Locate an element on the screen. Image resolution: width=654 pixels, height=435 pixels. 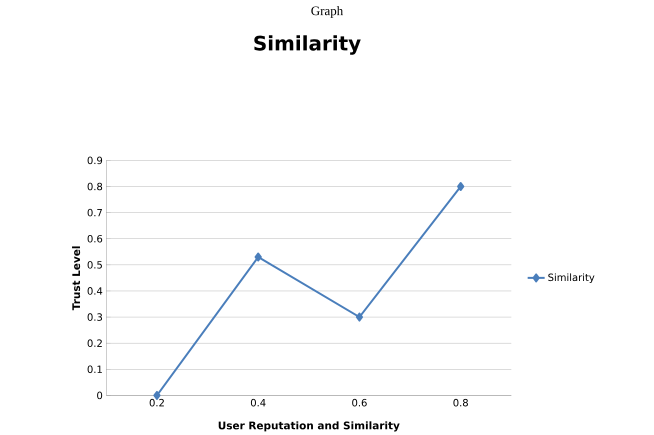
text: Graph is located at coordinates (327, 12).